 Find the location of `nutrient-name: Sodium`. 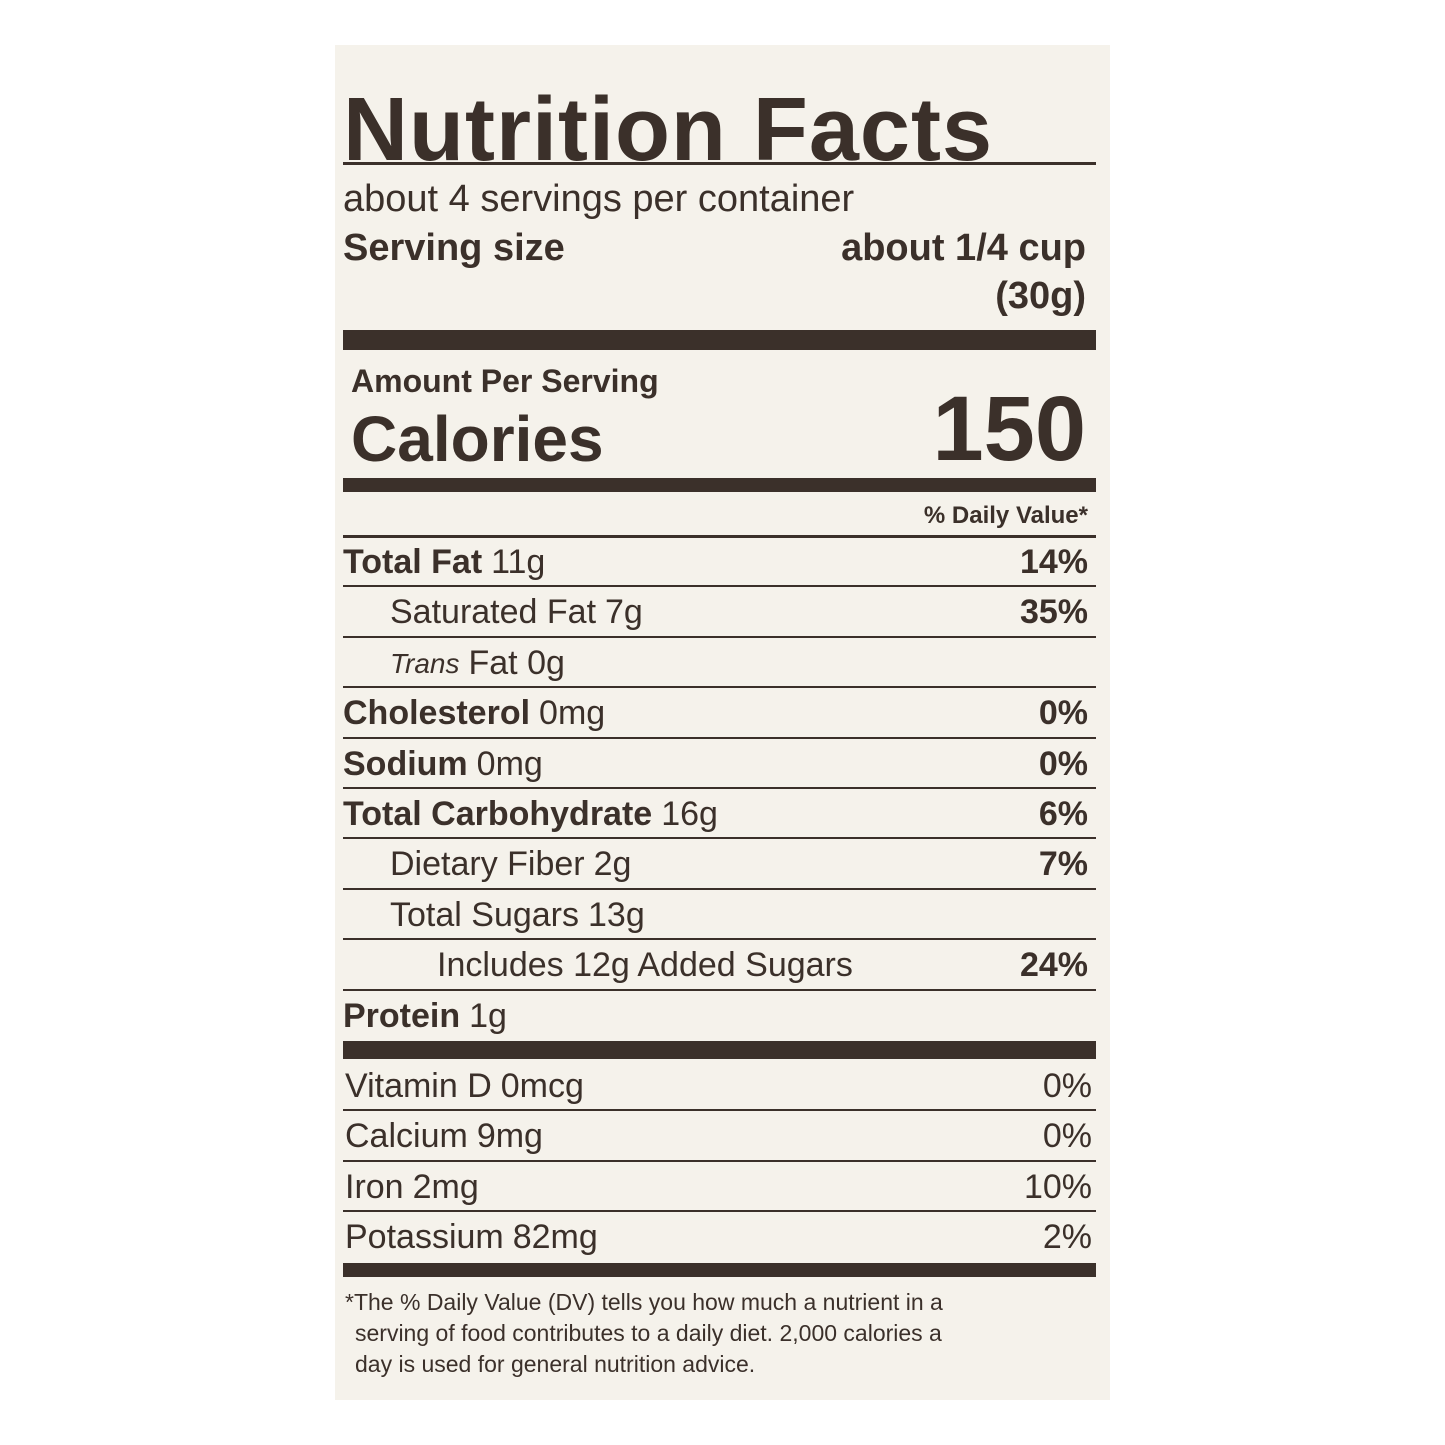

nutrient-name: Sodium is located at coordinates (405, 763).